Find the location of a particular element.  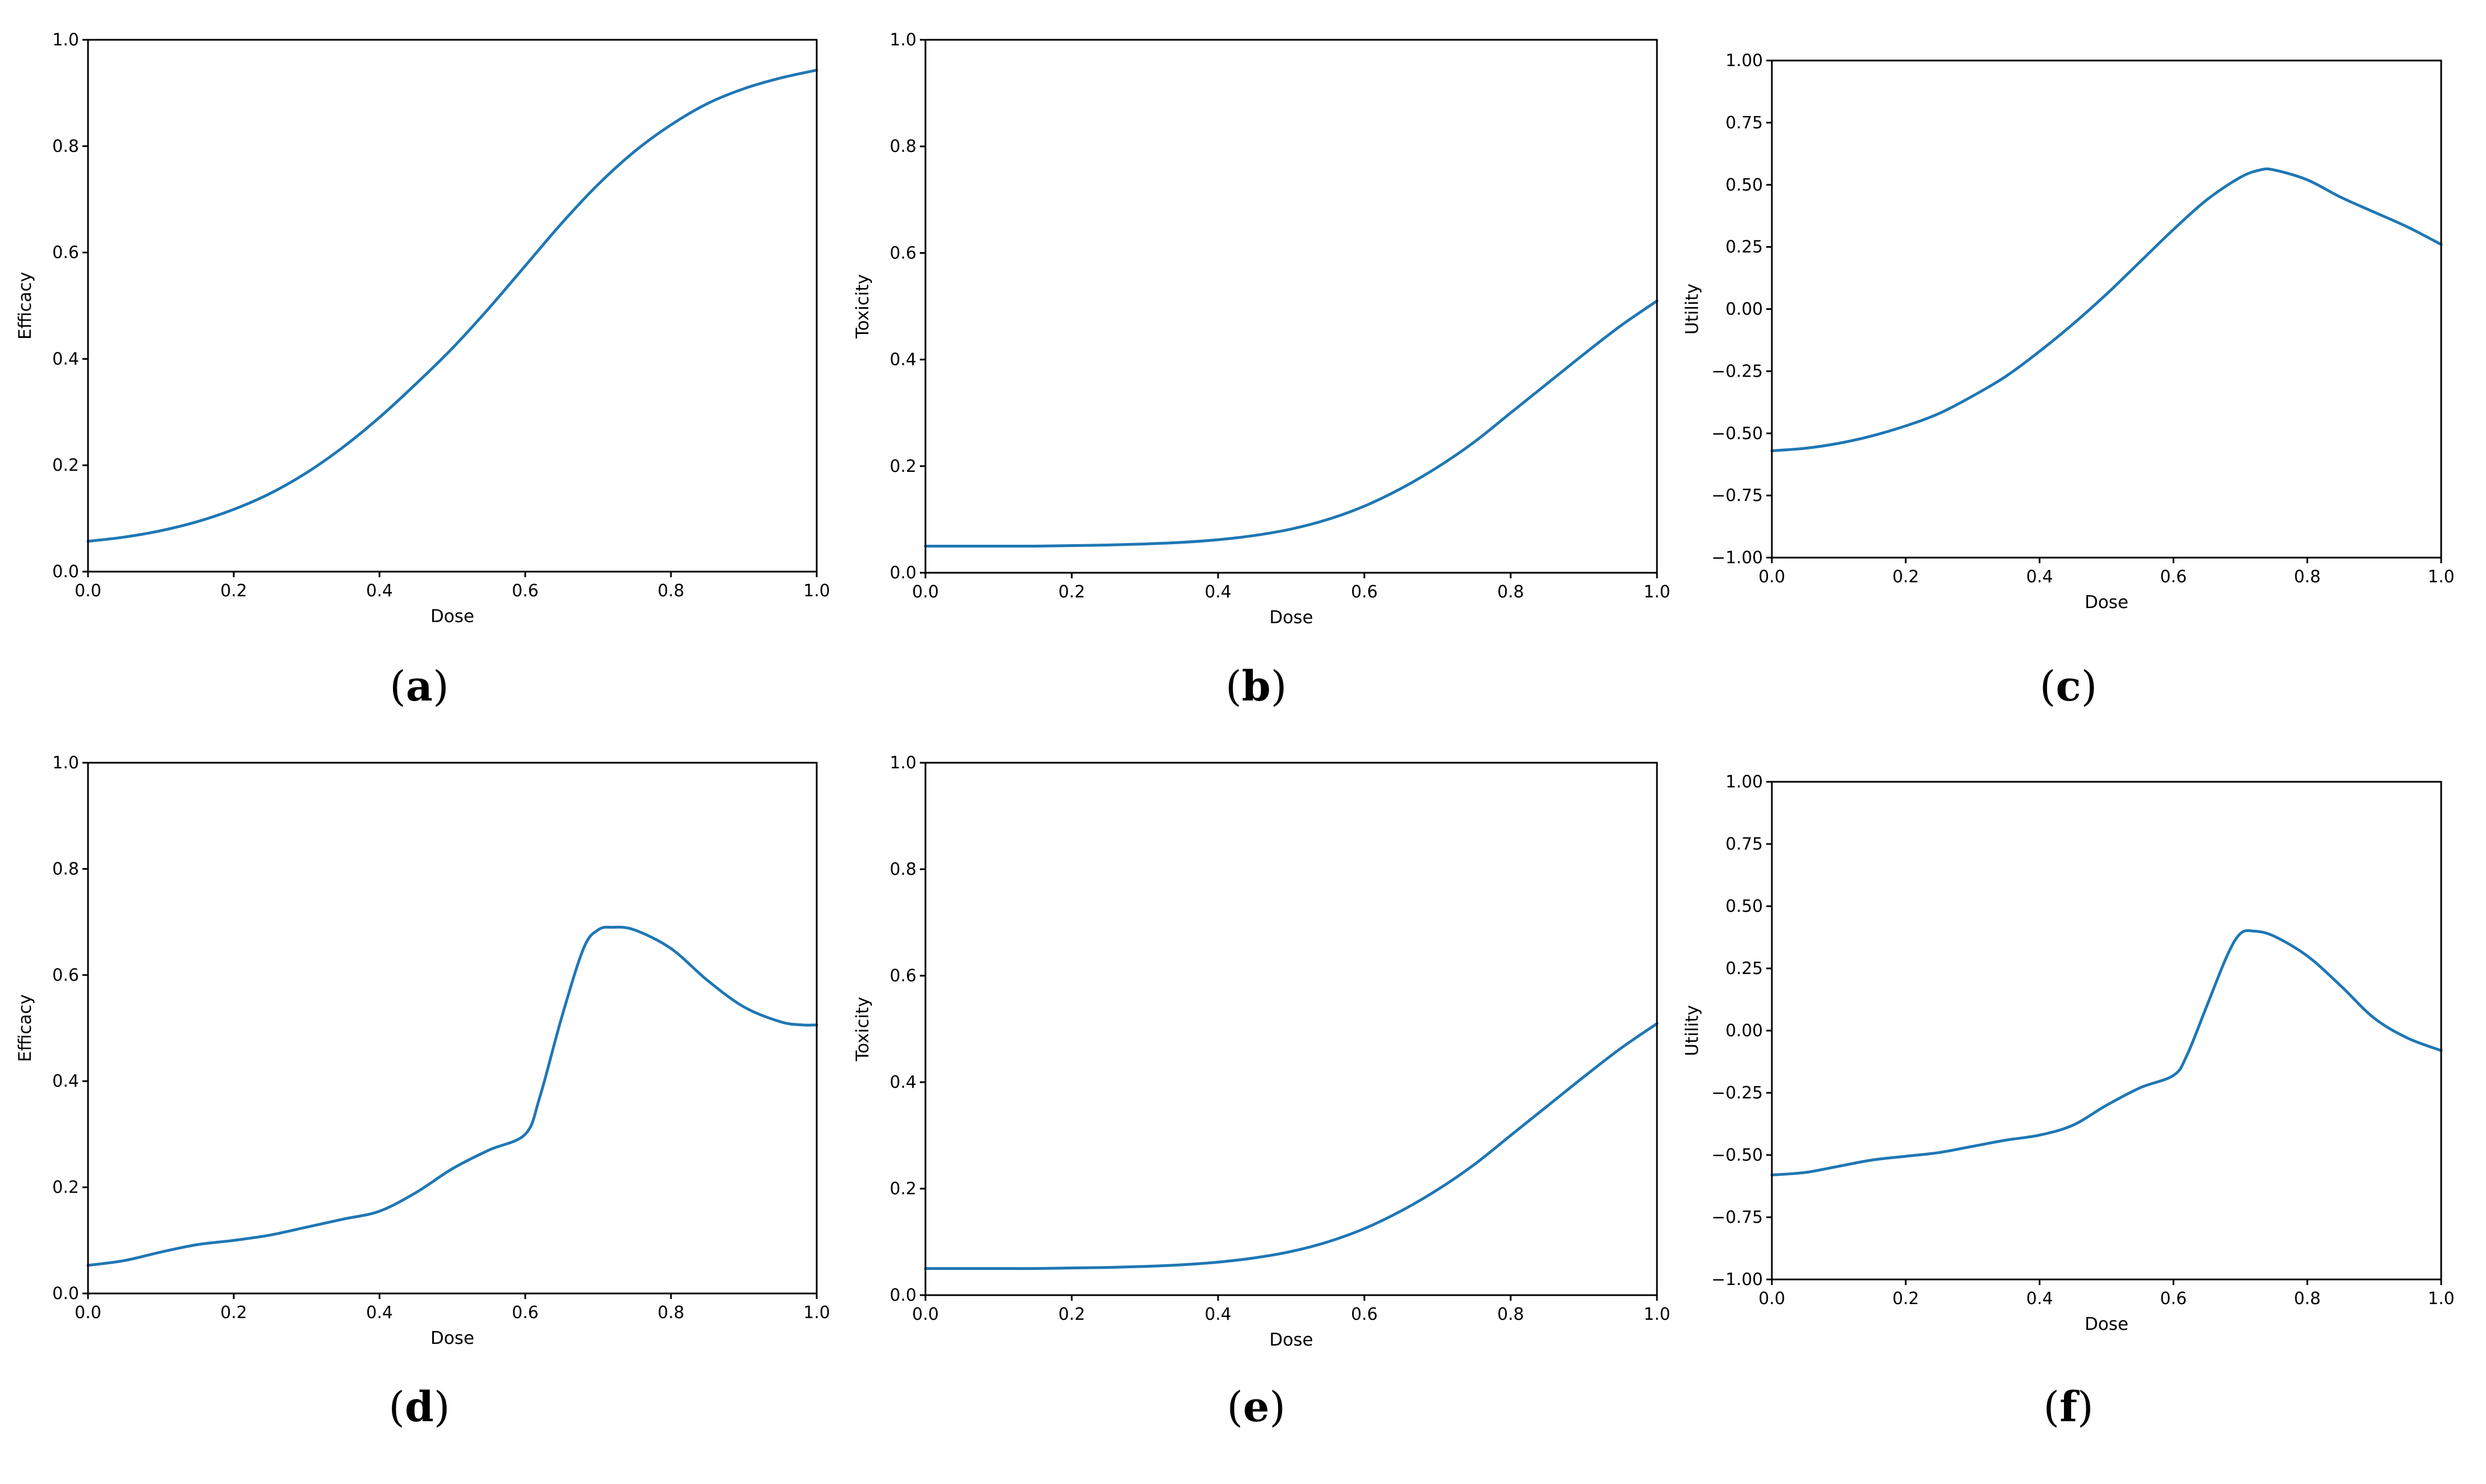

panel-caption-letter: a is located at coordinates (419, 687).